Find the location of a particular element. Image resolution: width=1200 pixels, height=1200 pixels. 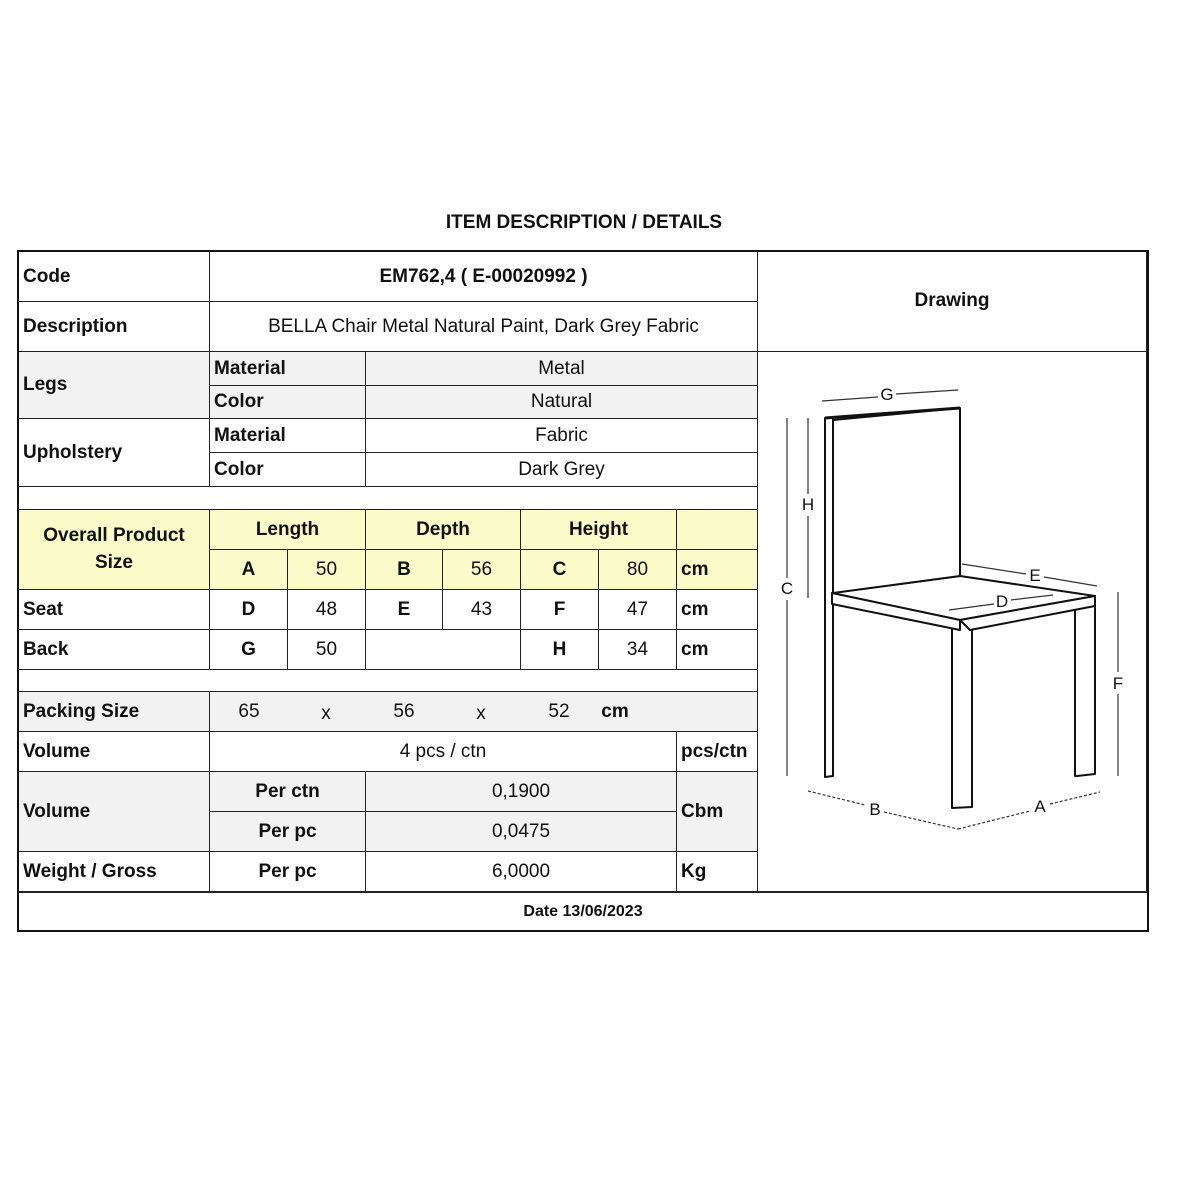

drawing-cell is located at coordinates (952, 622).